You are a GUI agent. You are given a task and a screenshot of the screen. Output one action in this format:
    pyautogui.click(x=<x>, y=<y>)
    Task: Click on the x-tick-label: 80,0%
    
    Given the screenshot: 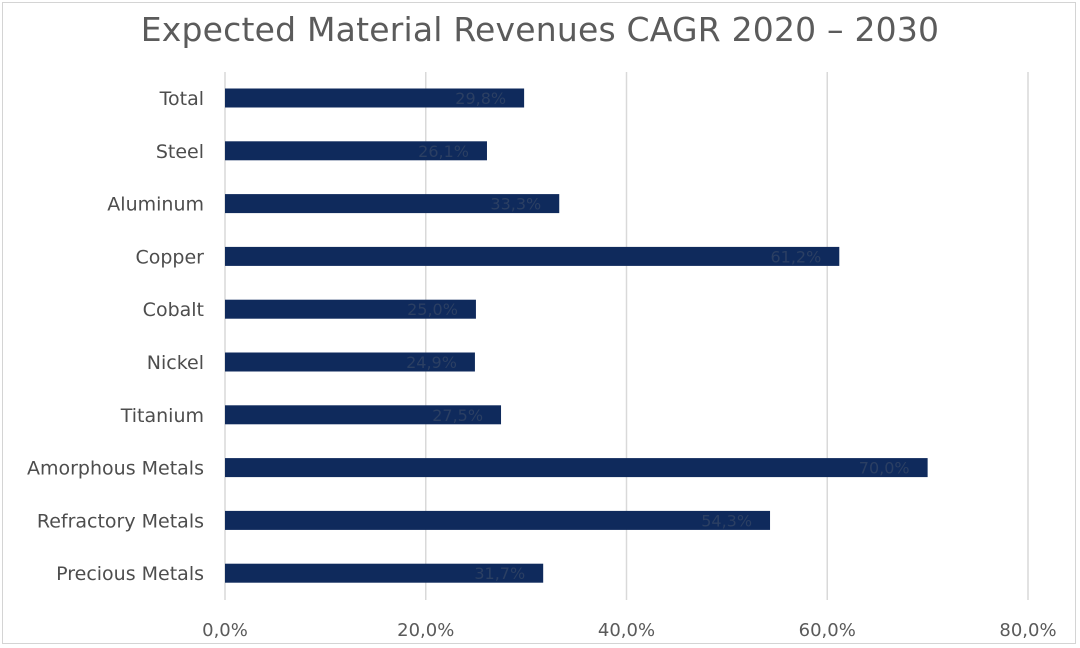 What is the action you would take?
    pyautogui.click(x=1027, y=630)
    